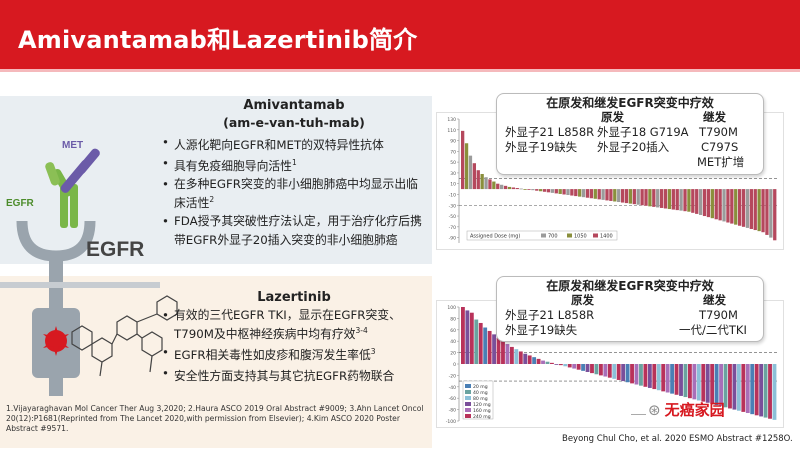 The height and width of the screenshot is (450, 800). What do you see at coordinates (453, 319) in the screenshot?
I see `y-tick-label: 80` at bounding box center [453, 319].